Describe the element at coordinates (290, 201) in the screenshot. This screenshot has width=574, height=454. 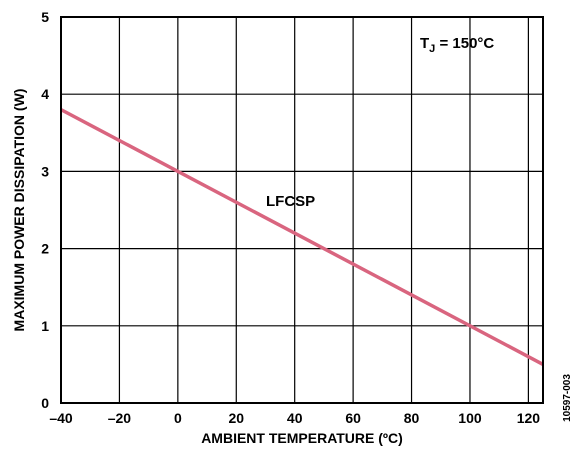
I see `series-label-lfcsp: LFCSP` at that location.